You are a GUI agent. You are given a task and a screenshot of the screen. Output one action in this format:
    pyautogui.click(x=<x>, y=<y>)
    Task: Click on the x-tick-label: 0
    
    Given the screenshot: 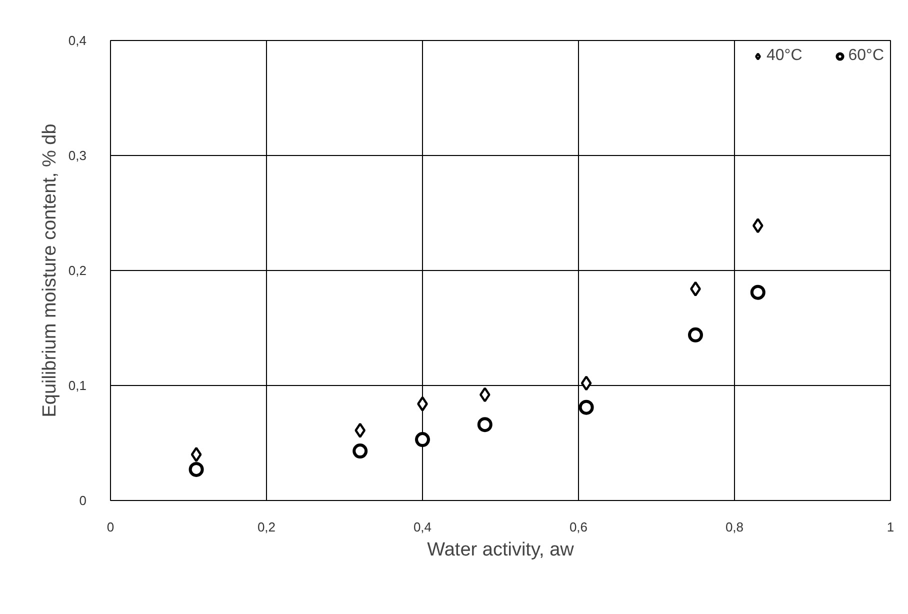 What is the action you would take?
    pyautogui.click(x=110, y=527)
    